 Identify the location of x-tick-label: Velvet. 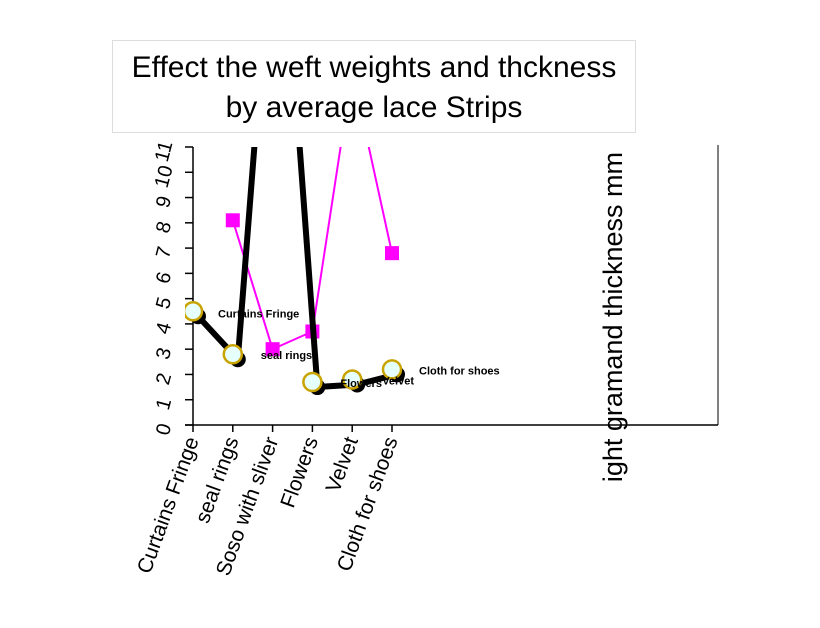
(342, 465).